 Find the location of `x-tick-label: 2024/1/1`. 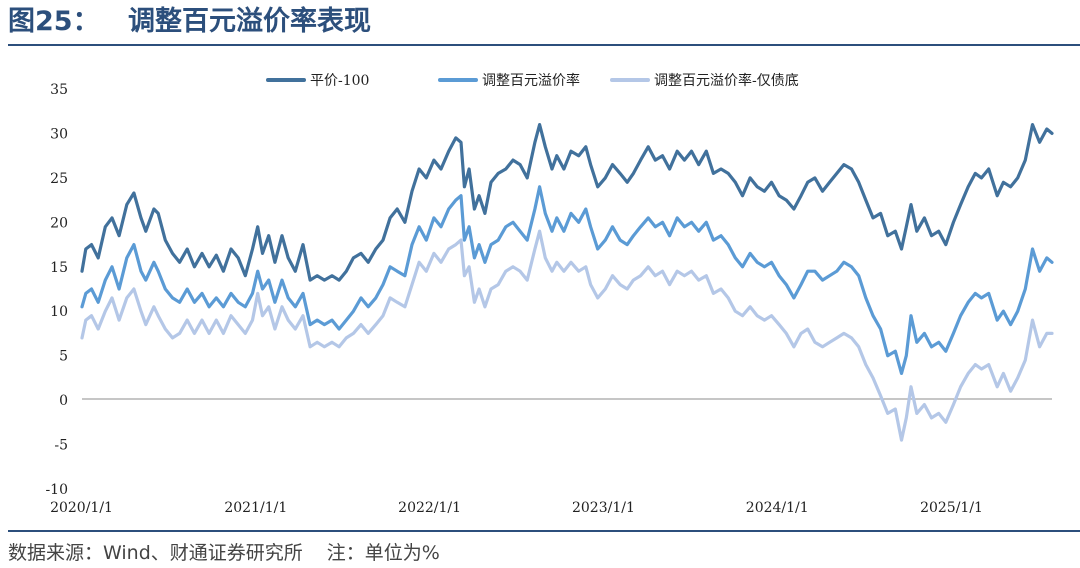

x-tick-label: 2024/1/1 is located at coordinates (777, 508).